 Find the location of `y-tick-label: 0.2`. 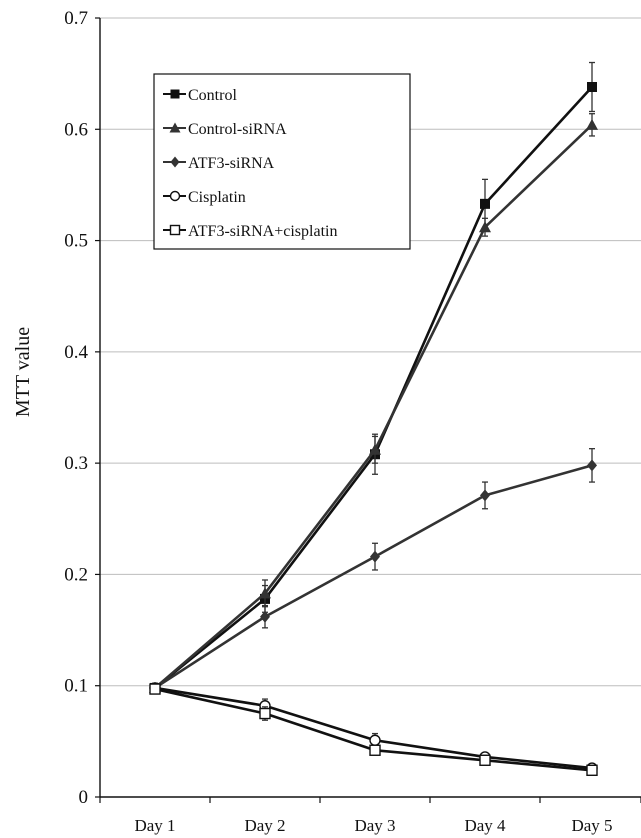

y-tick-label: 0.2 is located at coordinates (76, 574).